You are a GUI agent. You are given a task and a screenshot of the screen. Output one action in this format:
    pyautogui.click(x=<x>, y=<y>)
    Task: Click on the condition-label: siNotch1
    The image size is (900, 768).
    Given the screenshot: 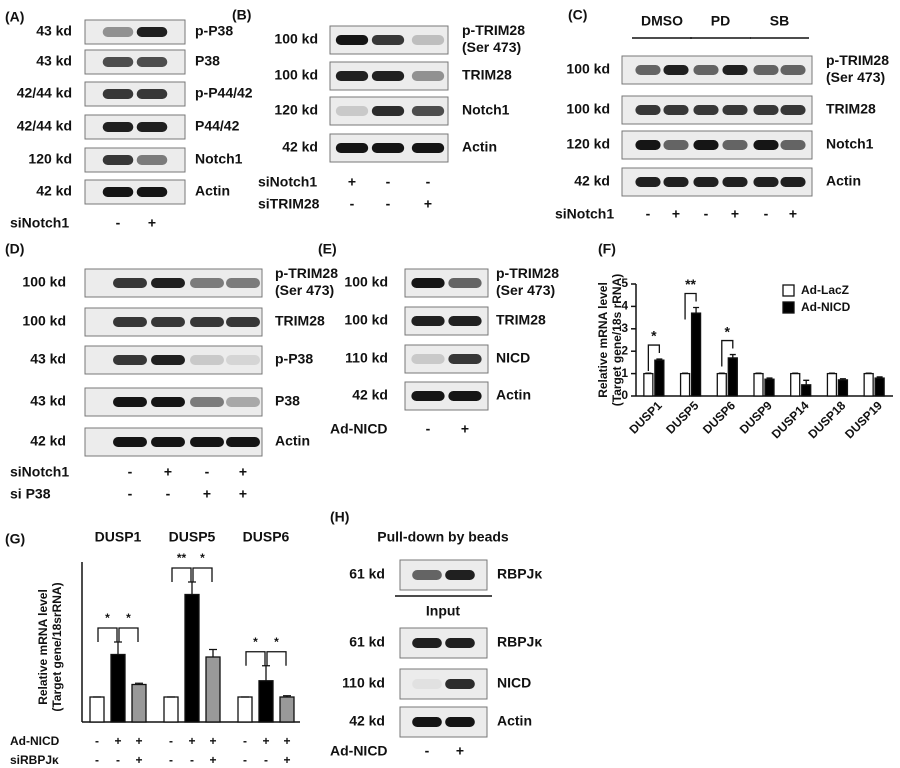 What is the action you would take?
    pyautogui.click(x=39, y=223)
    